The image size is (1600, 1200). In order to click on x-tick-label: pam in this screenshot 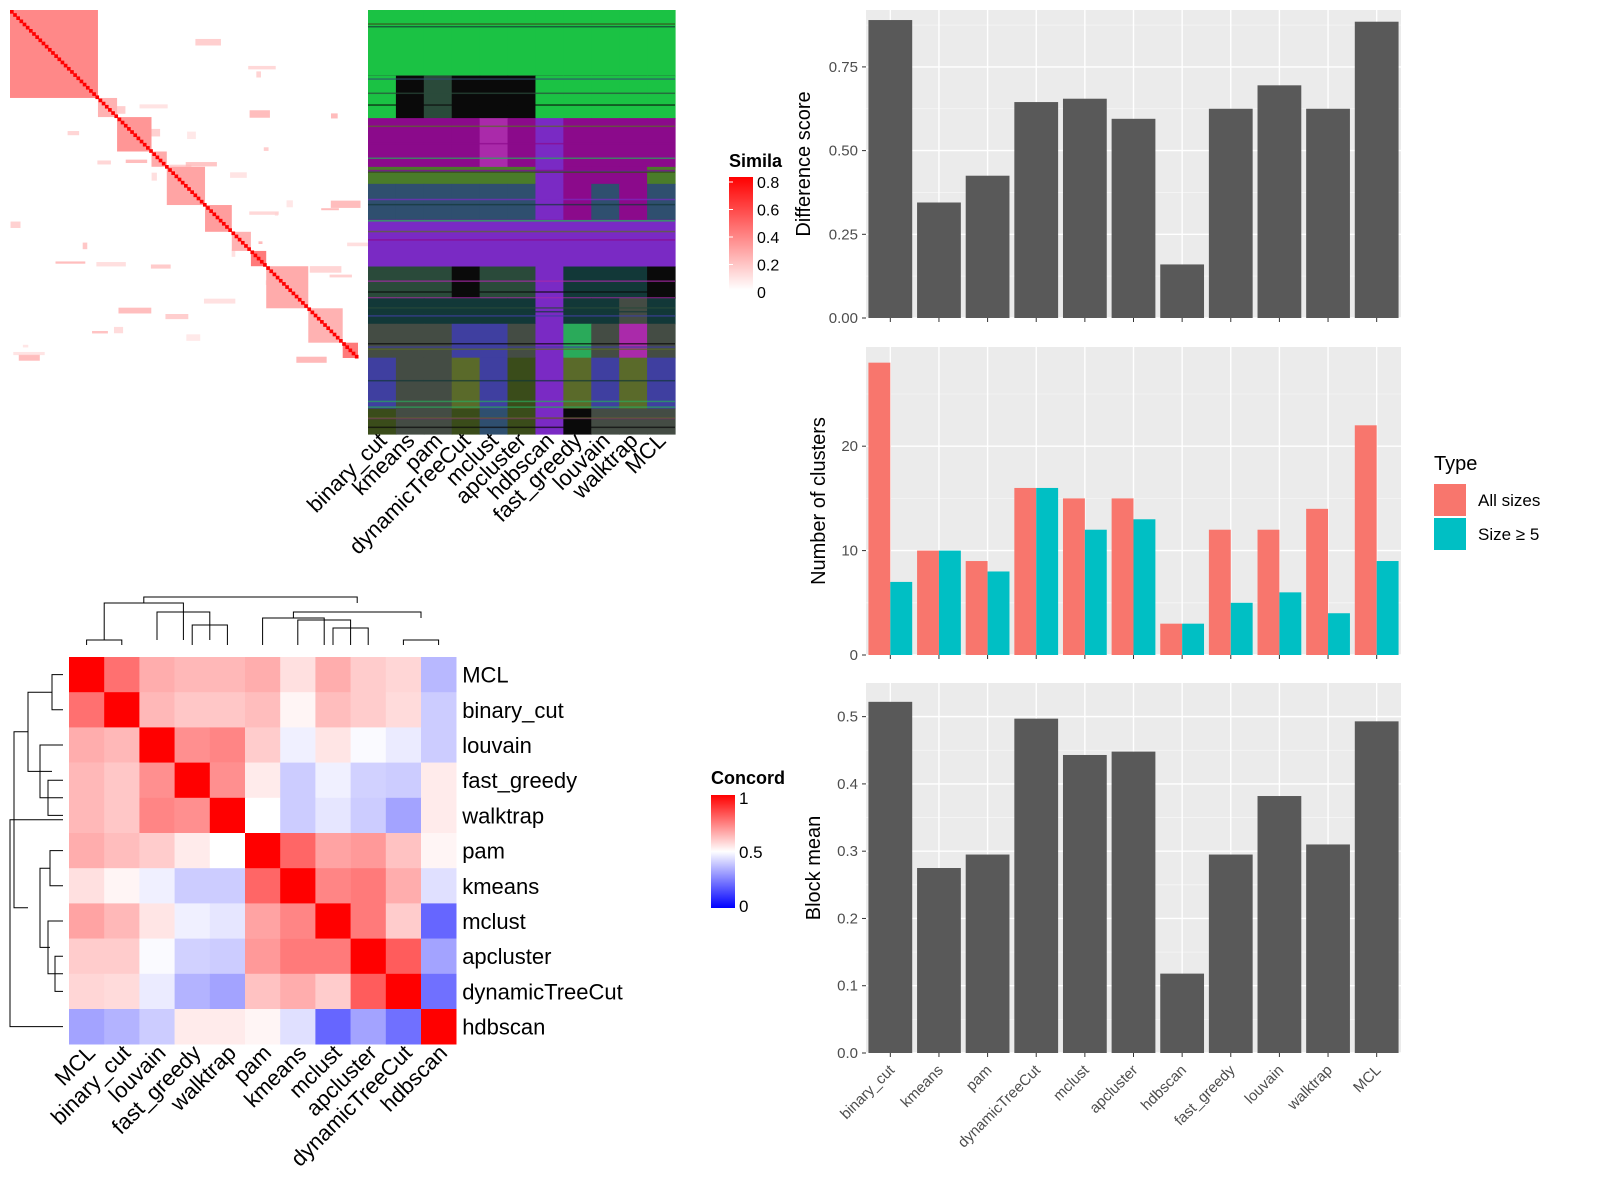, I will do `click(979, 1078)`.